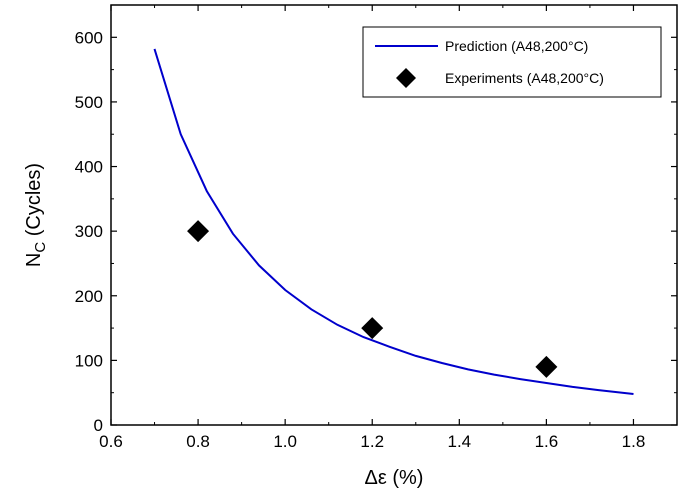  I want to click on x-axis-title: Δε (%), so click(394, 478).